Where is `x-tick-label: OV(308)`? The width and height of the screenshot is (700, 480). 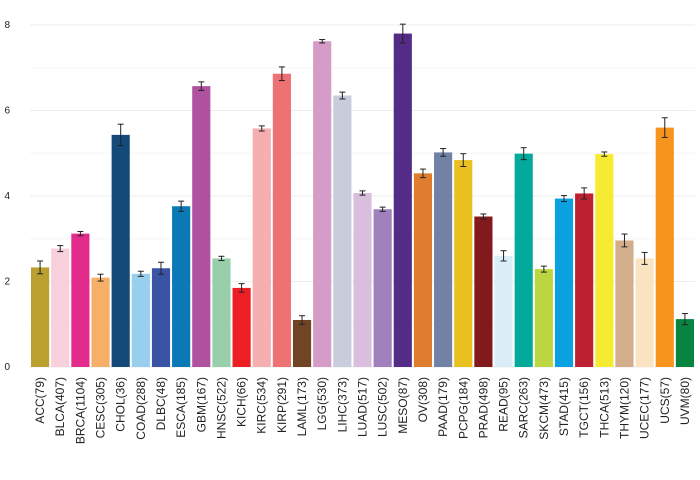 x-tick-label: OV(308) is located at coordinates (423, 399).